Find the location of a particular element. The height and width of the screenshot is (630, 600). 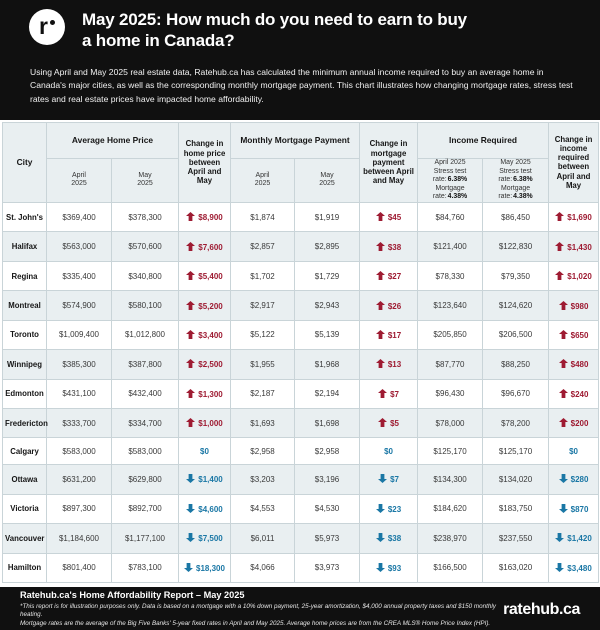

cell-payment-change: $45 is located at coordinates (389, 217).